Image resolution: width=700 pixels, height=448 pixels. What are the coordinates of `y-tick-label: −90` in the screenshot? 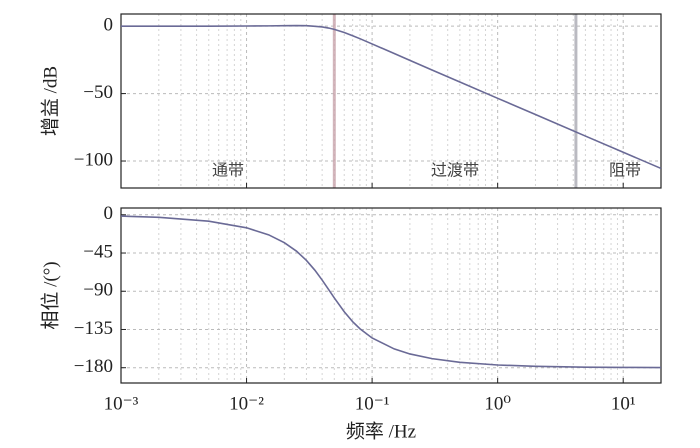 It's located at (98, 290).